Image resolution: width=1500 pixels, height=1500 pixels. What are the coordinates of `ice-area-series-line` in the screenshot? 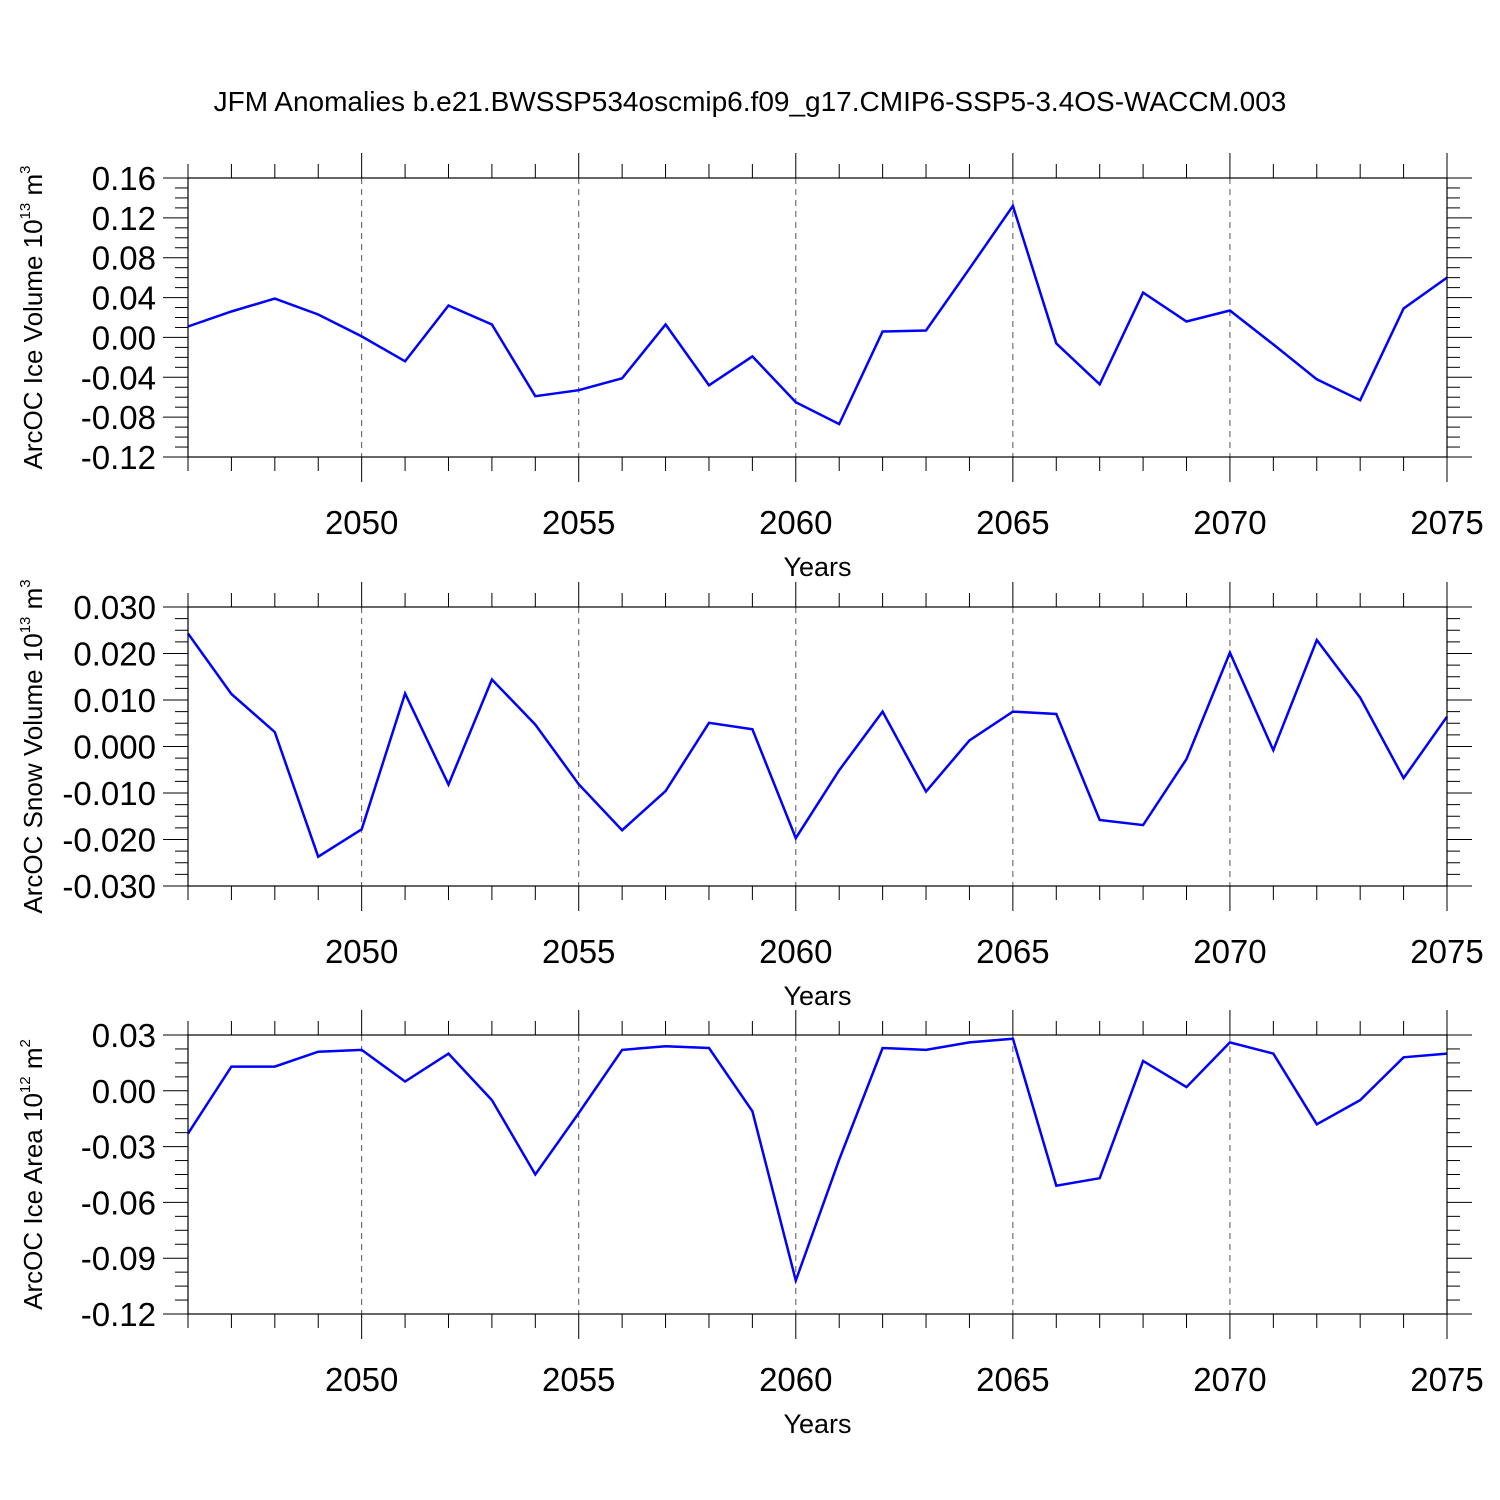 It's located at (817, 1161).